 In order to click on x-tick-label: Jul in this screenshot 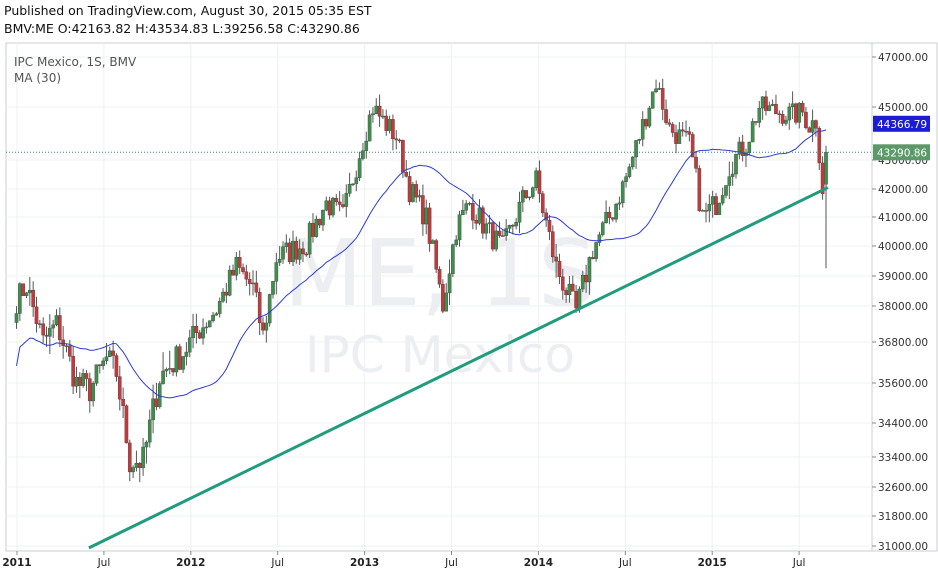, I will do `click(625, 563)`.